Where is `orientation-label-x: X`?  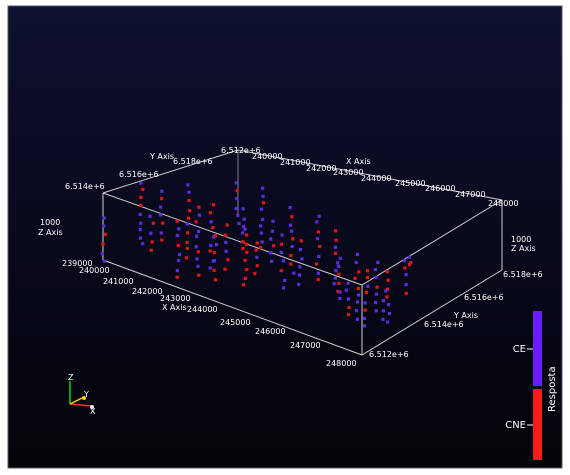
orientation-label-x: X is located at coordinates (93, 411).